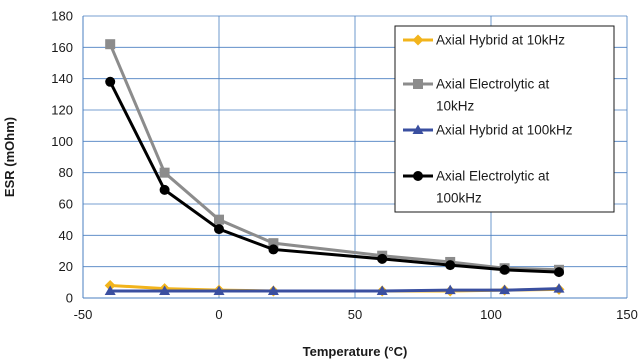 The width and height of the screenshot is (642, 362). What do you see at coordinates (455, 106) in the screenshot?
I see `legend-label: 10kHz` at bounding box center [455, 106].